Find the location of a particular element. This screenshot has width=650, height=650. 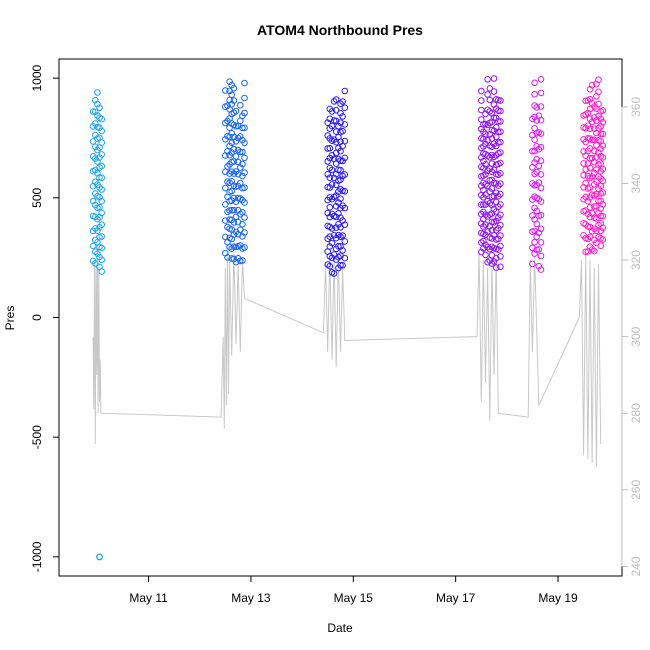

y-axis-right: 240 260 280 300 320 340 360 is located at coordinates (632, 336).